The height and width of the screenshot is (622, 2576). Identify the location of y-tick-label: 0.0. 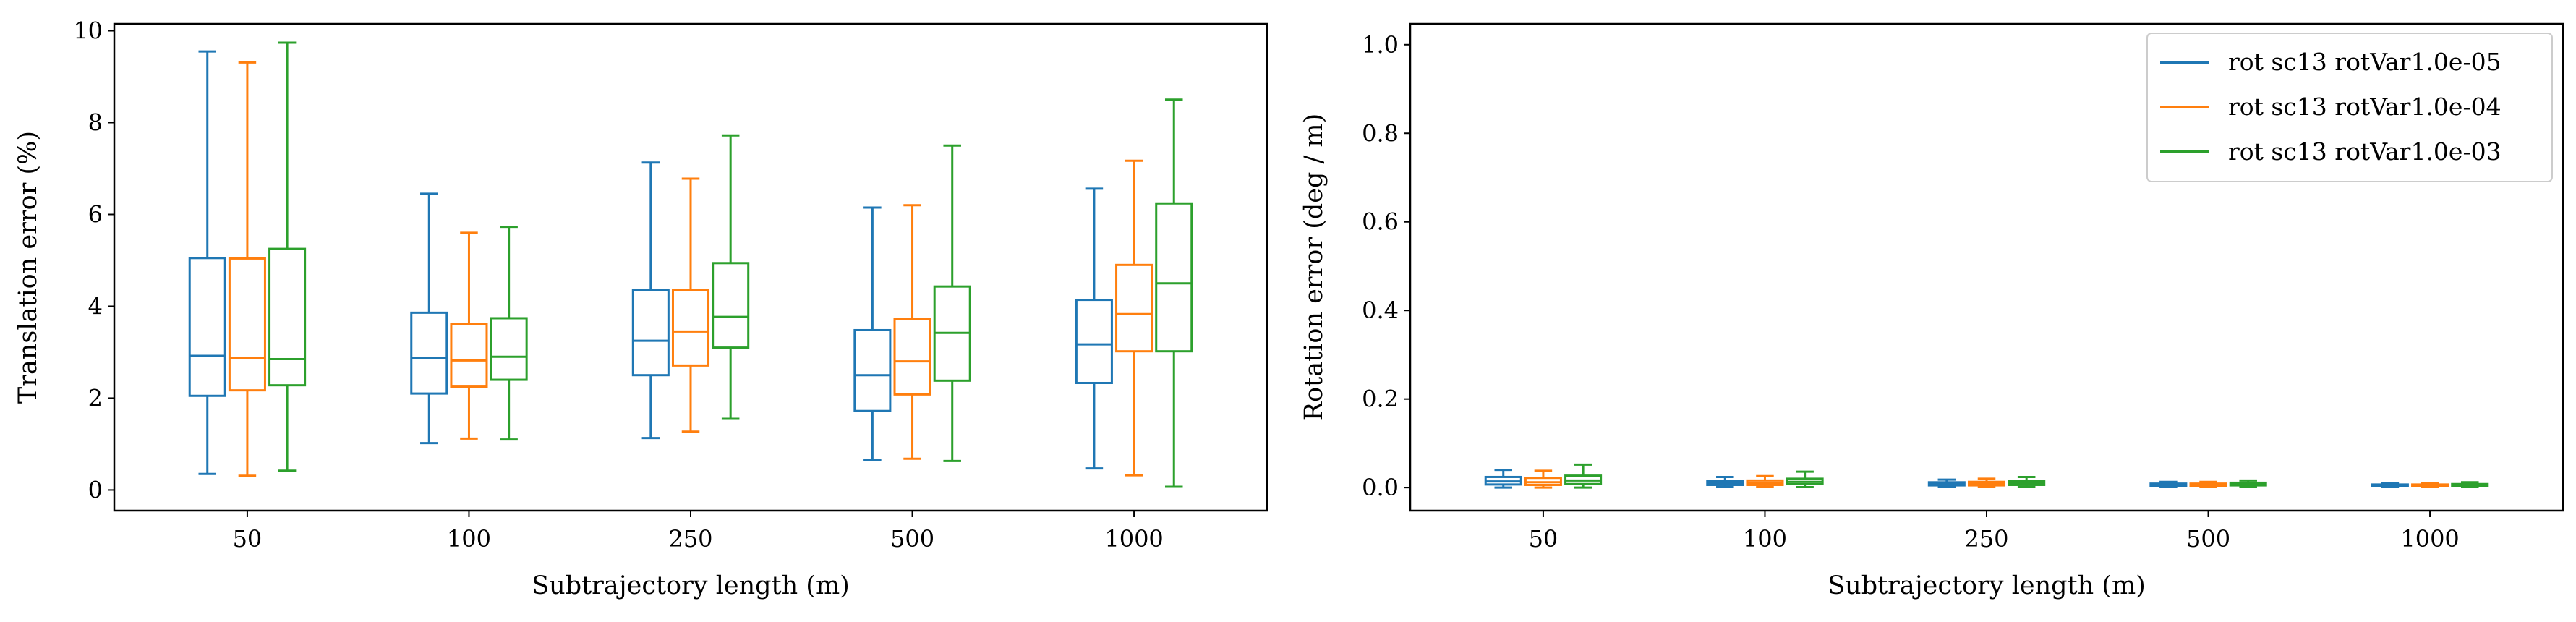
(1380, 487).